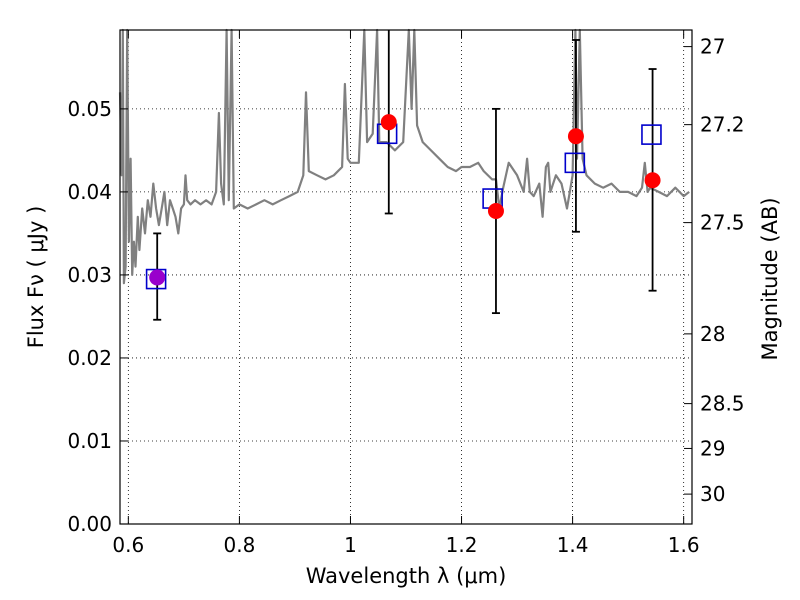 The image size is (800, 600). What do you see at coordinates (89, 109) in the screenshot?
I see `y-tick-label: 0.05` at bounding box center [89, 109].